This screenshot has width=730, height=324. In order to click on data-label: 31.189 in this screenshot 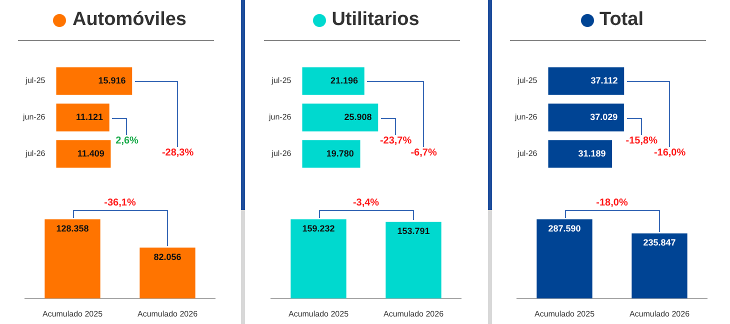, I will do `click(592, 153)`.